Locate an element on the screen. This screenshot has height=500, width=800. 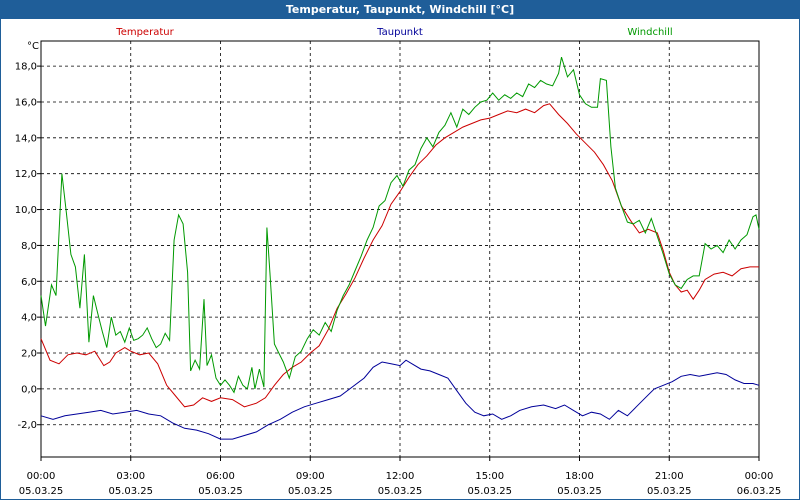
y-tick-label: 18,0 is located at coordinates (26, 67).